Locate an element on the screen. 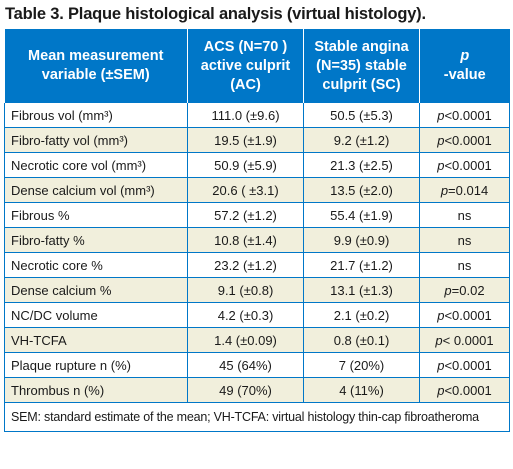  cell-acs-value: 23.2 (±1.2) is located at coordinates (245, 265).